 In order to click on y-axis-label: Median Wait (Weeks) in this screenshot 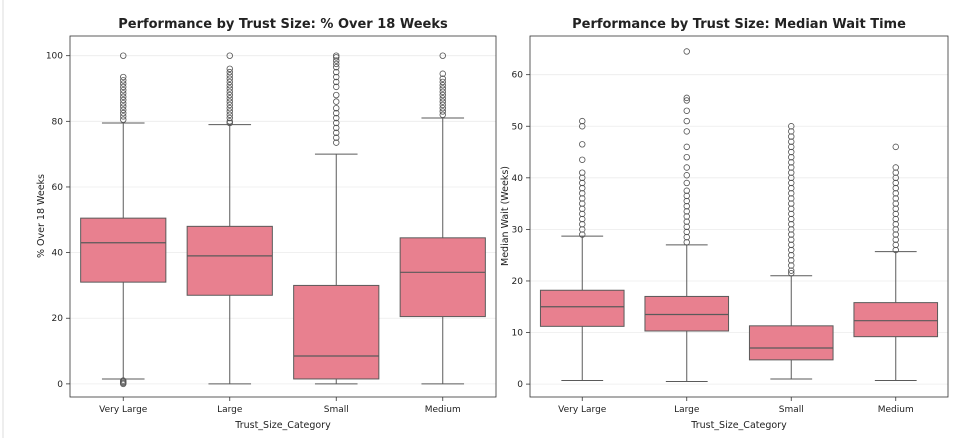, I will do `click(505, 216)`.